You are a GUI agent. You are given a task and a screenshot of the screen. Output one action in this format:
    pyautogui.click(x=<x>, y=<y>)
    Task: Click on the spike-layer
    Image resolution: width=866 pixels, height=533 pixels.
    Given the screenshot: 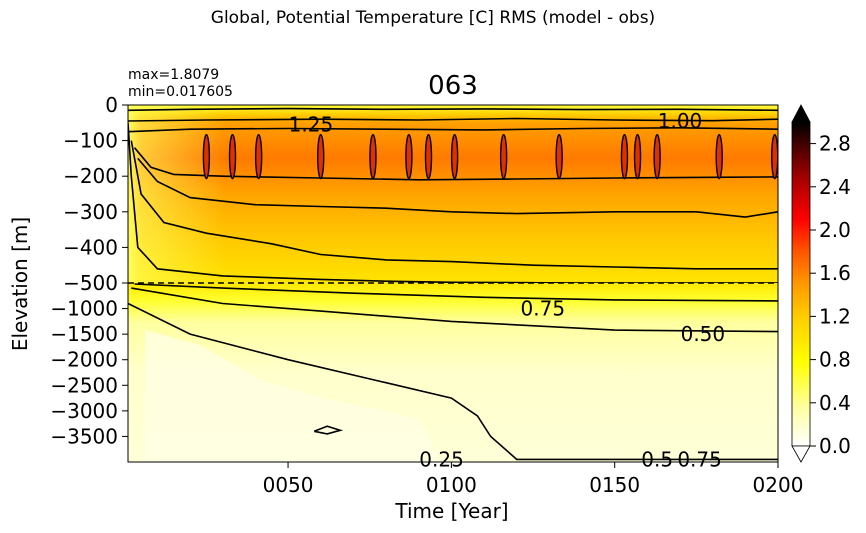 What is the action you would take?
    pyautogui.click(x=490, y=156)
    